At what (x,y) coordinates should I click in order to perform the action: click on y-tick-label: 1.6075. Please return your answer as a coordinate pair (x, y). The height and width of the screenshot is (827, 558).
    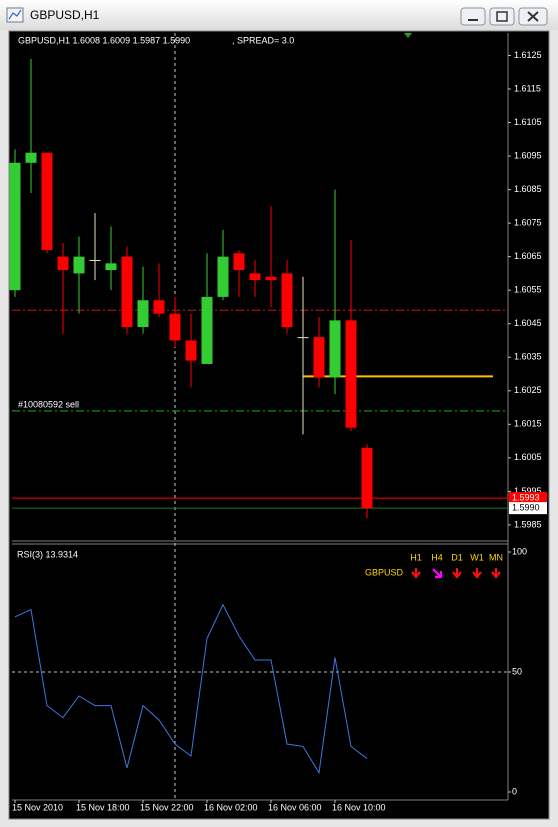
    Looking at the image, I should click on (528, 223).